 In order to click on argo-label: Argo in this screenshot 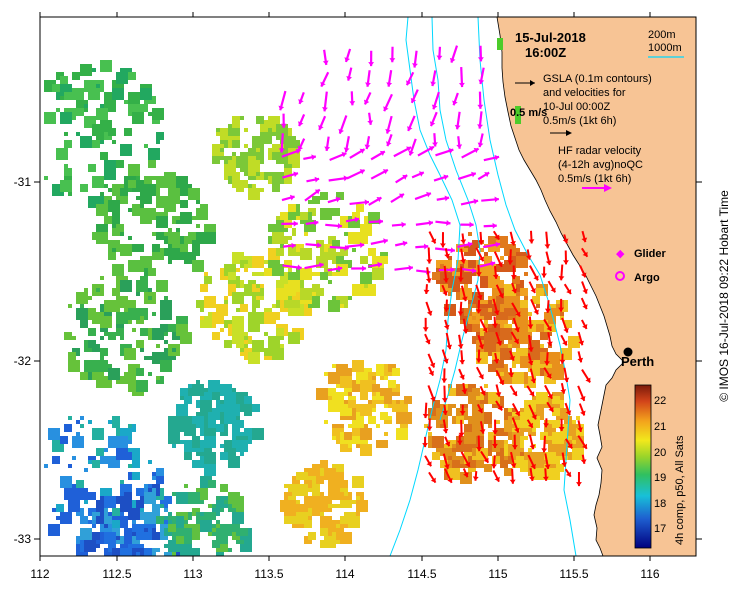, I will do `click(647, 278)`.